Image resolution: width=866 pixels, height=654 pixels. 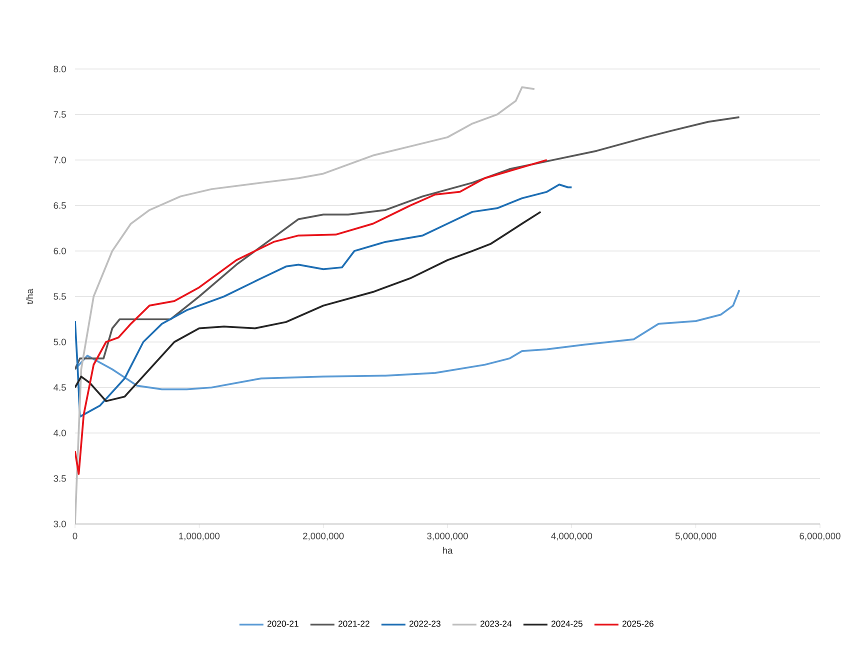 I want to click on x-tick-label: 3,000,000, so click(x=447, y=536).